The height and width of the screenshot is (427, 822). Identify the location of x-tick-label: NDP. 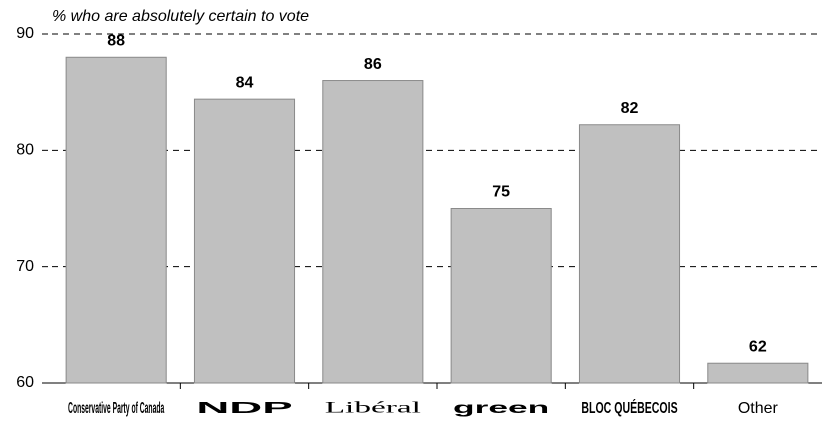
(244, 408).